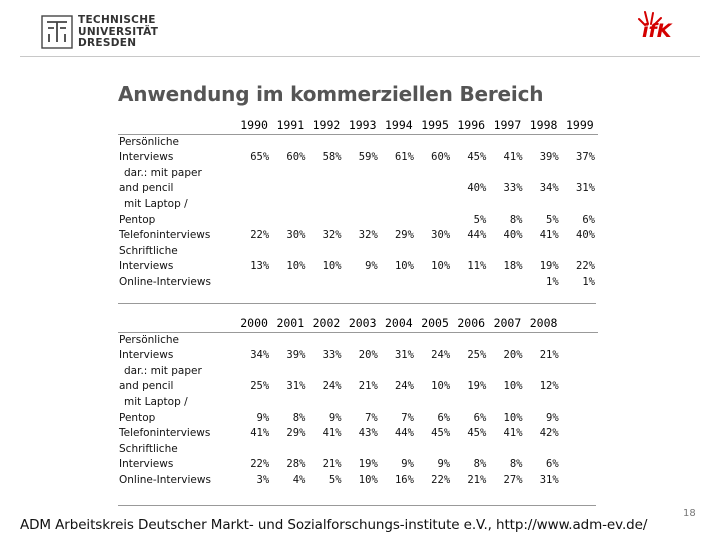 The height and width of the screenshot is (540, 720). Describe the element at coordinates (362, 324) in the screenshot. I see `year-header: 2003` at that location.